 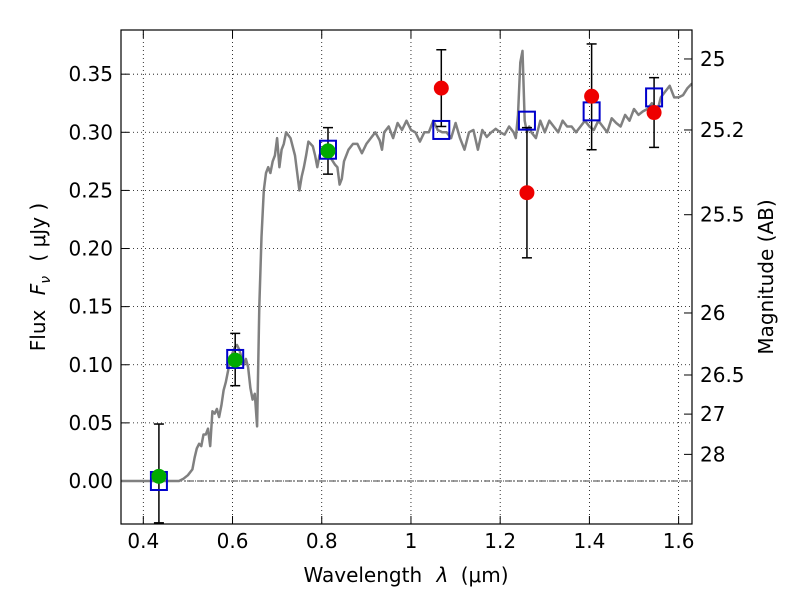 I want to click on y-tick-label: 0.25, so click(x=90, y=190).